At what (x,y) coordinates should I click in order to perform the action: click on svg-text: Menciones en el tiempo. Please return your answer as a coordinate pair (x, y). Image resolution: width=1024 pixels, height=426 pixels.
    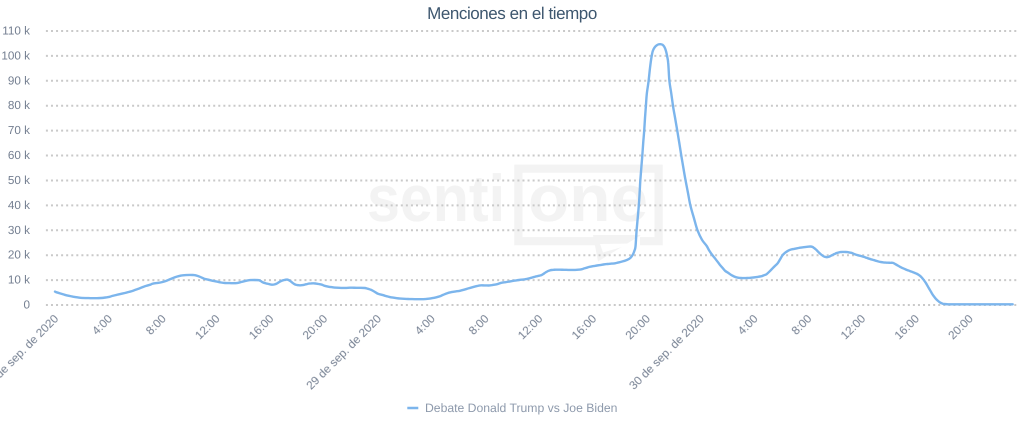
    Looking at the image, I should click on (512, 13).